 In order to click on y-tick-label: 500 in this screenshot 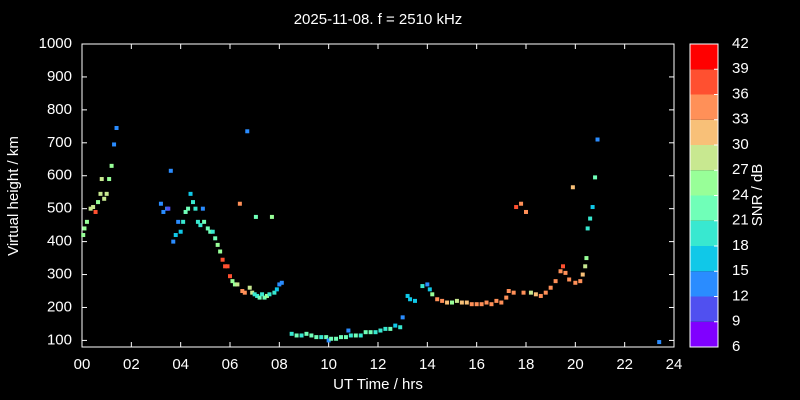, I will do `click(59, 208)`.